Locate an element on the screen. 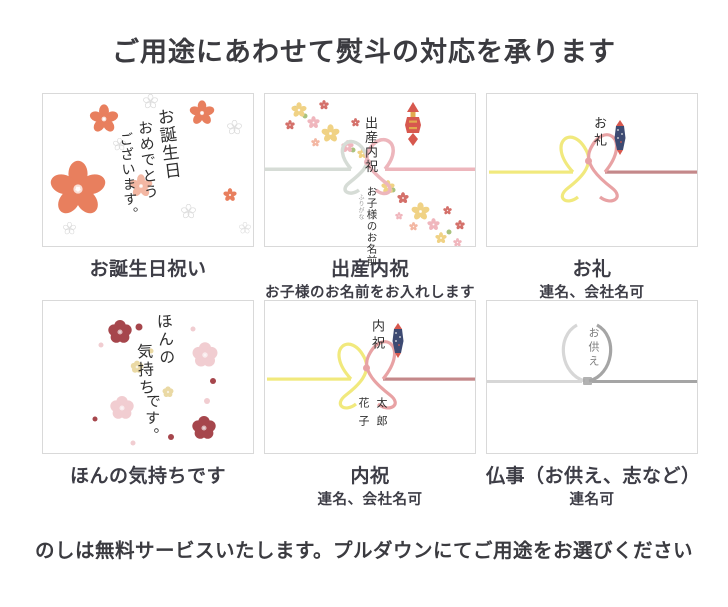  noshi-sample-butsuji: お供え is located at coordinates (592, 377).